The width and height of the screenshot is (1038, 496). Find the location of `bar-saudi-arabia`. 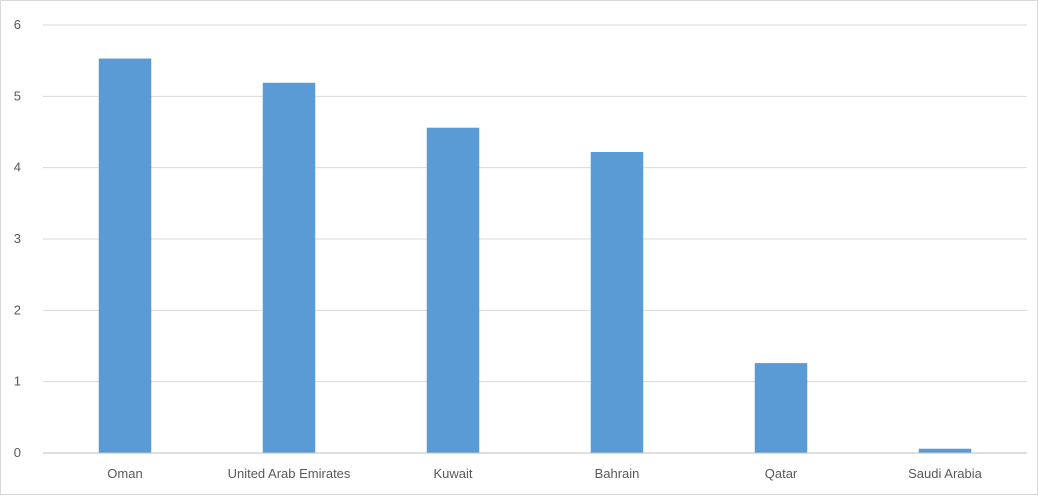

bar-saudi-arabia is located at coordinates (945, 450).